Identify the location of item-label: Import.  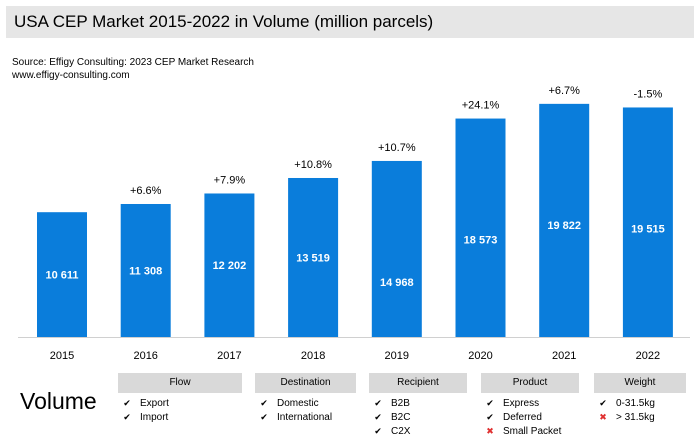
(154, 417).